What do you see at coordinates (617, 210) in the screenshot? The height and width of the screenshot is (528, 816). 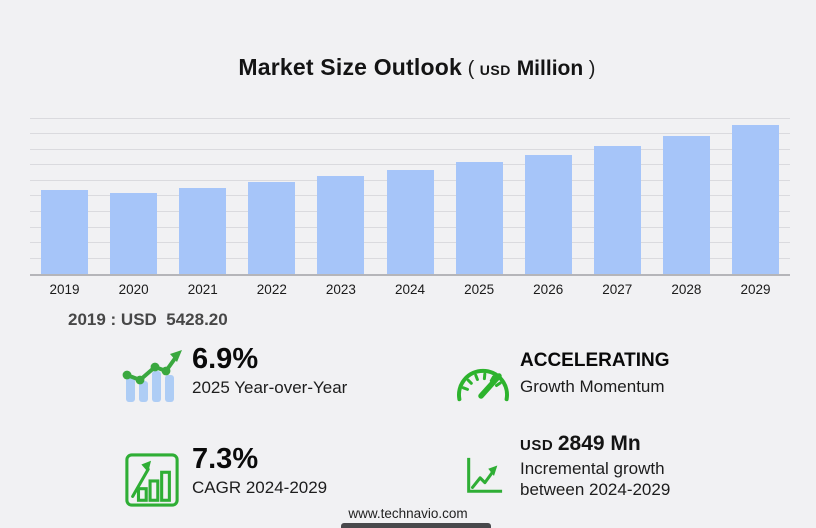 I see `bar-2027` at bounding box center [617, 210].